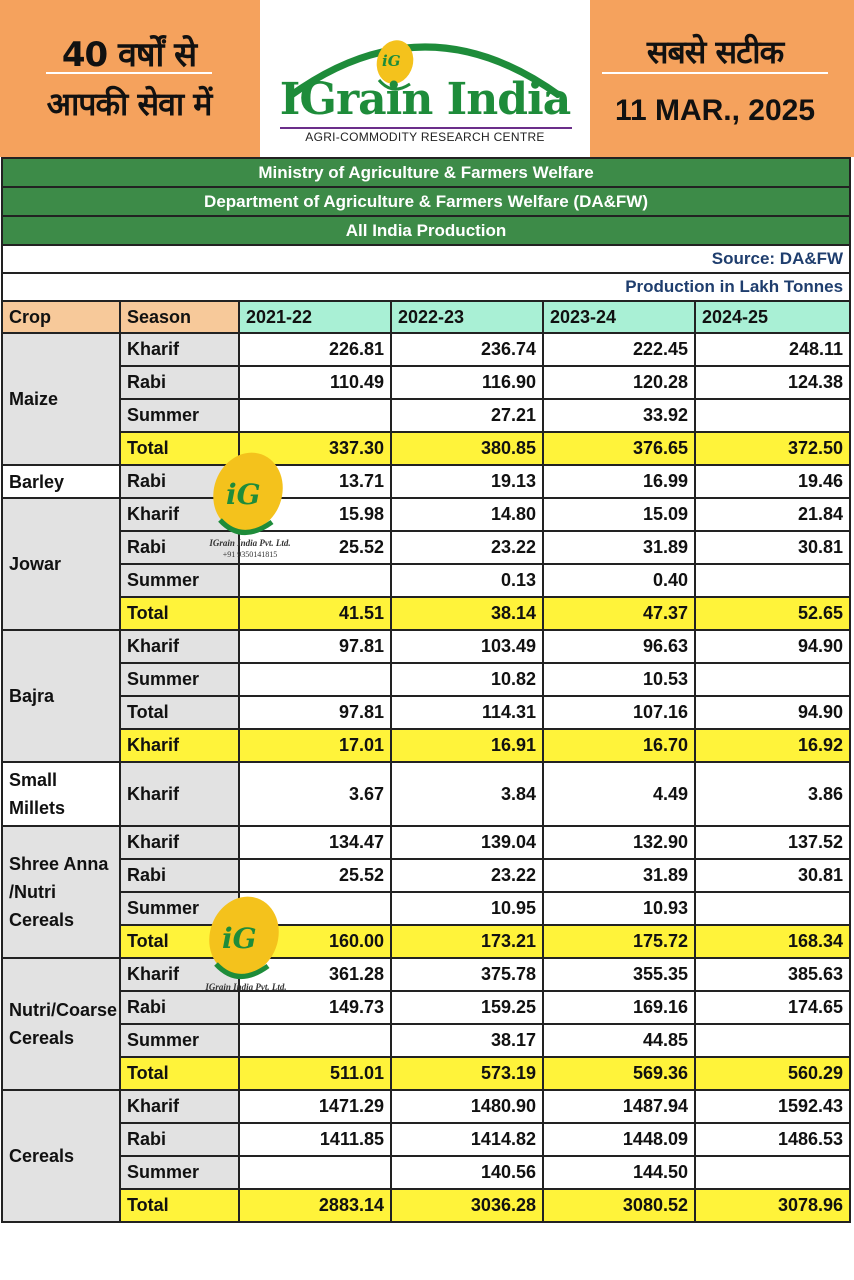  What do you see at coordinates (619, 448) in the screenshot?
I see `value-cell: 376.65` at bounding box center [619, 448].